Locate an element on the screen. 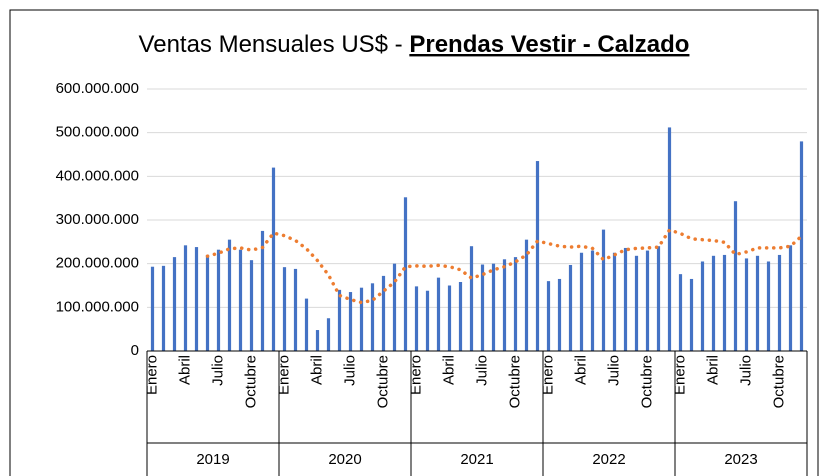 Image resolution: width=827 pixels, height=476 pixels. trendline is located at coordinates (504, 266).